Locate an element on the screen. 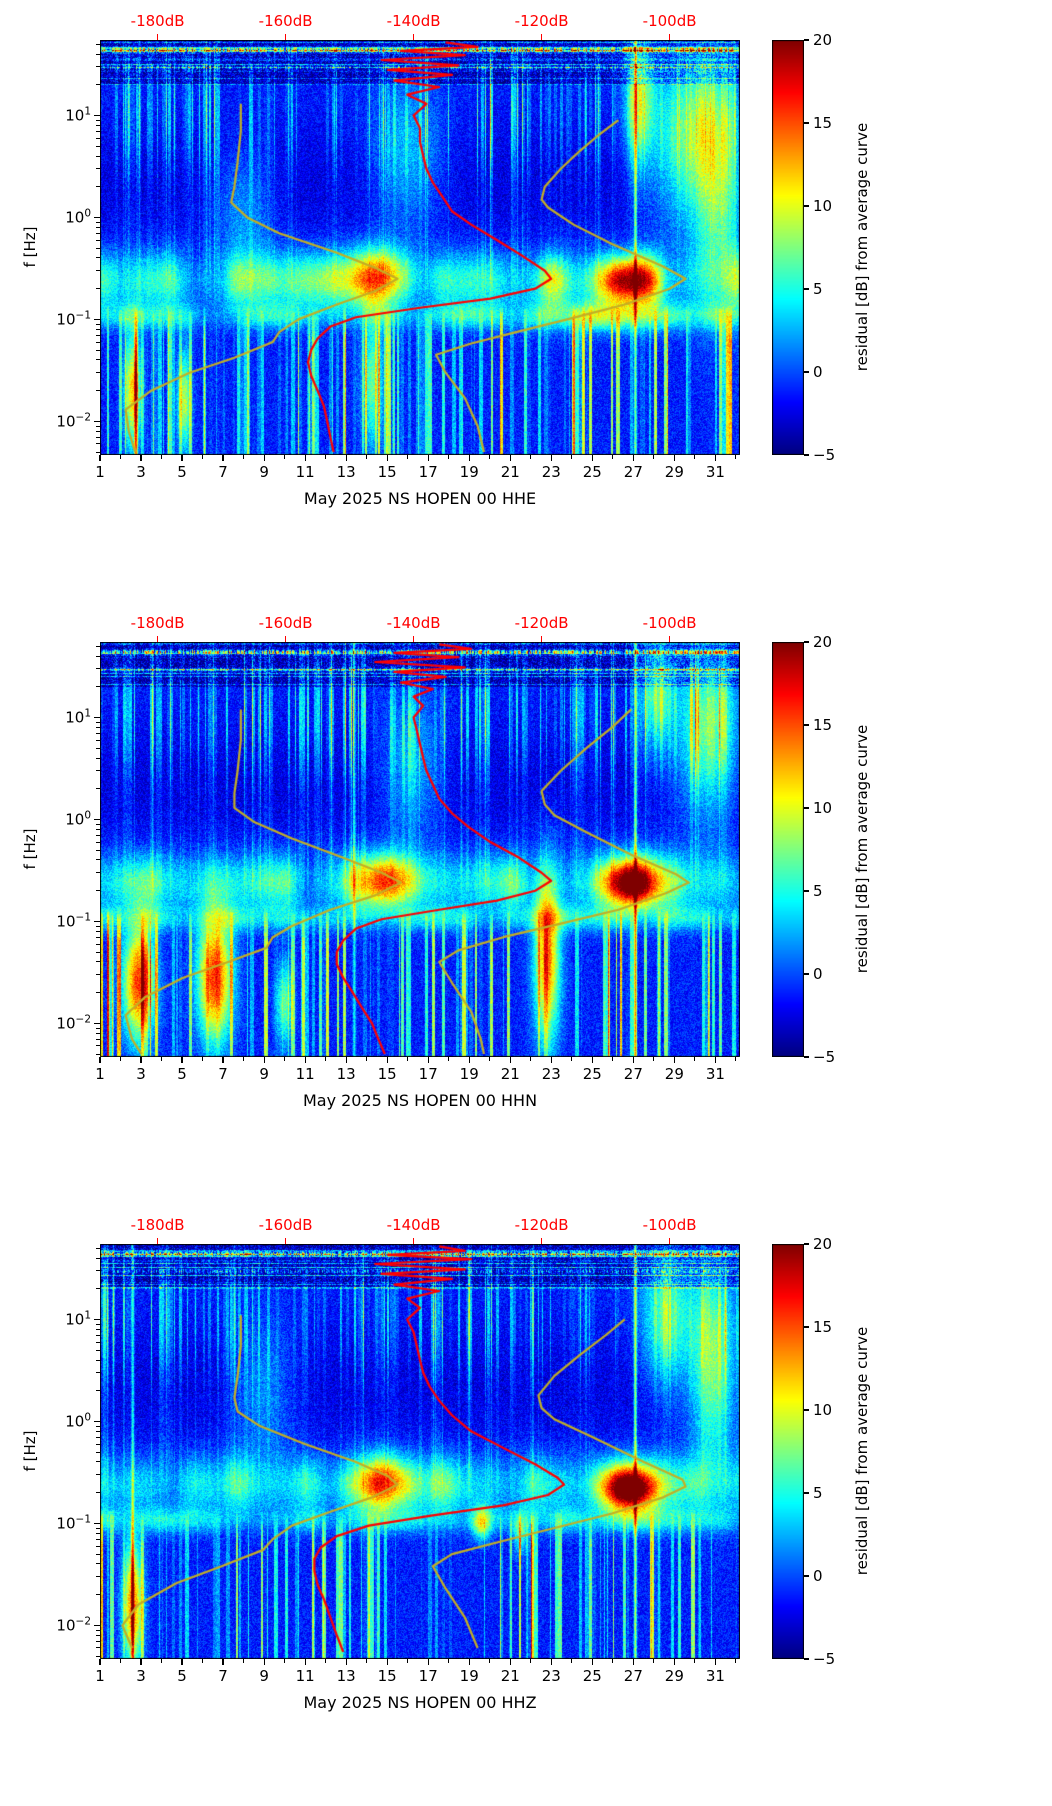  y-axis-label: f [Hz] is located at coordinates (30, 247).